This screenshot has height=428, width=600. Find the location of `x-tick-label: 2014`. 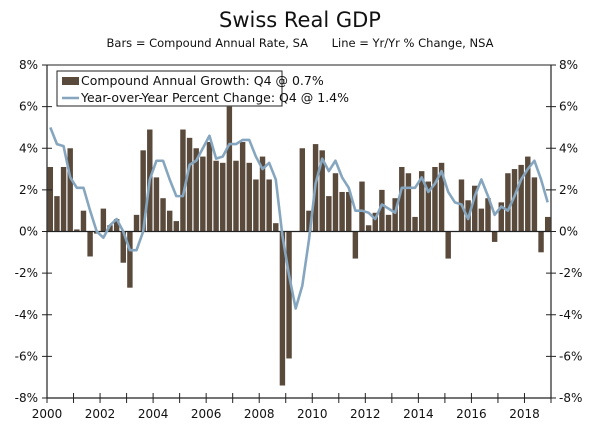

x-tick-label: 2014 is located at coordinates (418, 414).